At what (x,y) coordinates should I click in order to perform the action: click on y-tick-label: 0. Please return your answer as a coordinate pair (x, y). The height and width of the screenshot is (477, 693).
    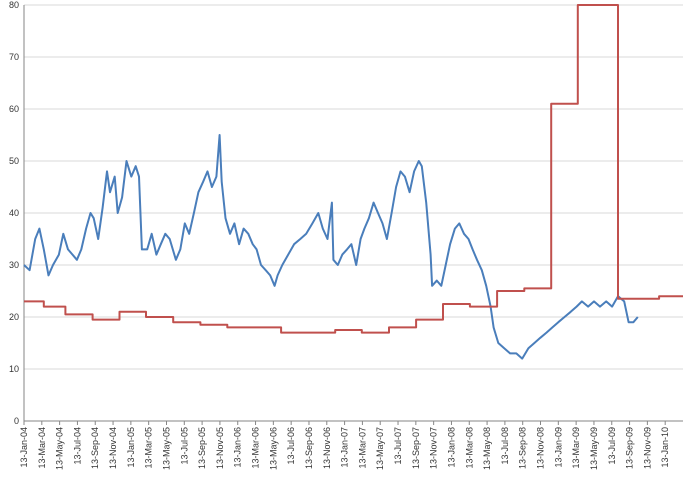
    Looking at the image, I should click on (16, 421).